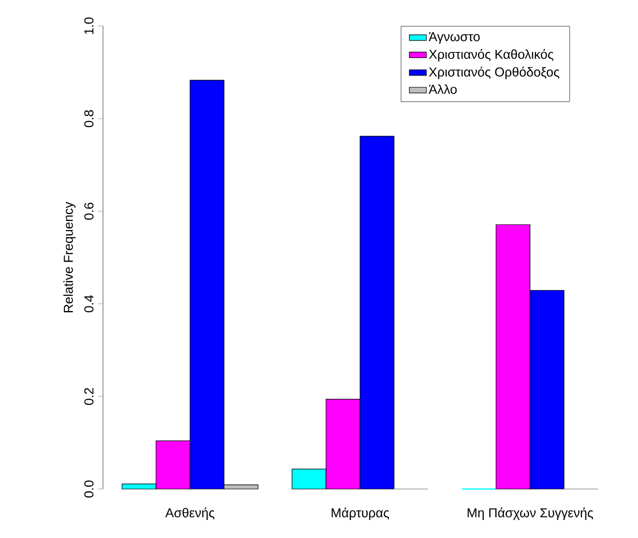 The image size is (638, 538). I want to click on legend-label: Χριστιανός Καθολικός, so click(491, 55).